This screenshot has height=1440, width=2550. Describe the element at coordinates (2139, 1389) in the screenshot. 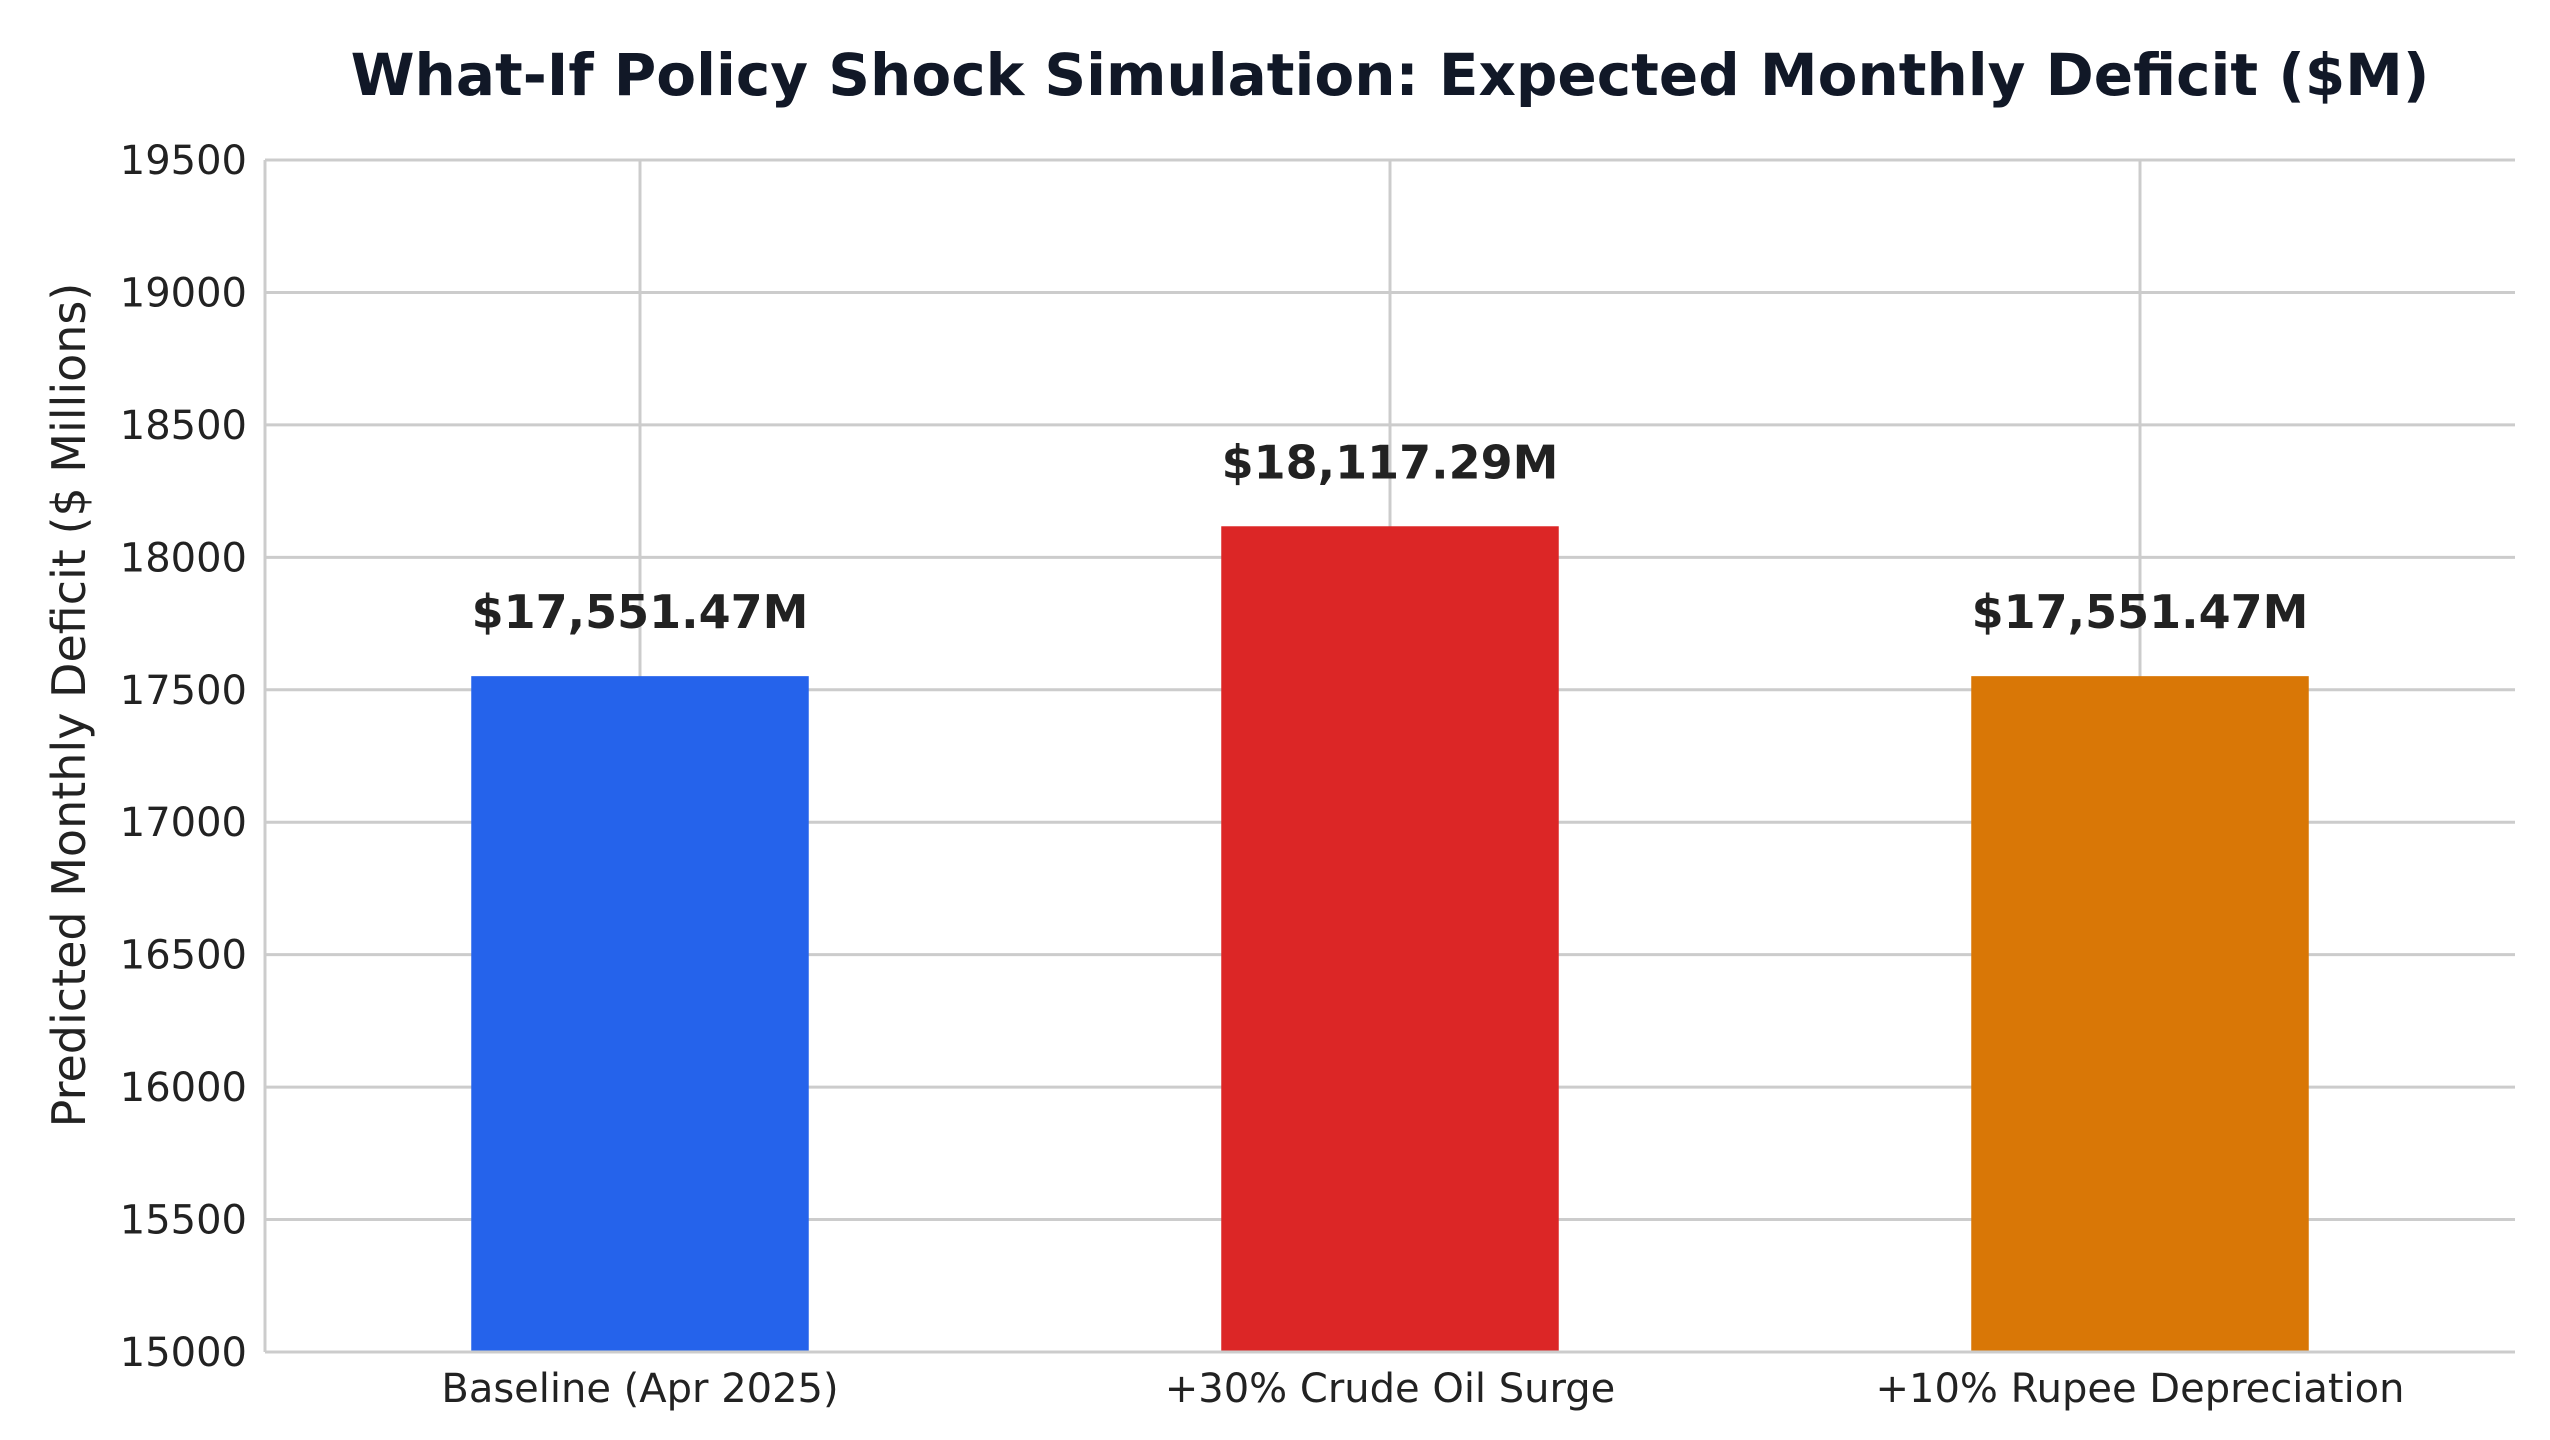

I see `x-tick-label: +10% Rupee Depreciation` at that location.